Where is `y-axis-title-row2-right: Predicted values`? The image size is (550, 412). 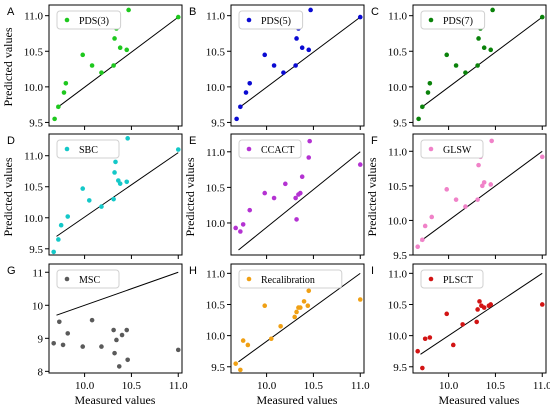
y-axis-title-row2-right: Predicted values is located at coordinates (372, 196).